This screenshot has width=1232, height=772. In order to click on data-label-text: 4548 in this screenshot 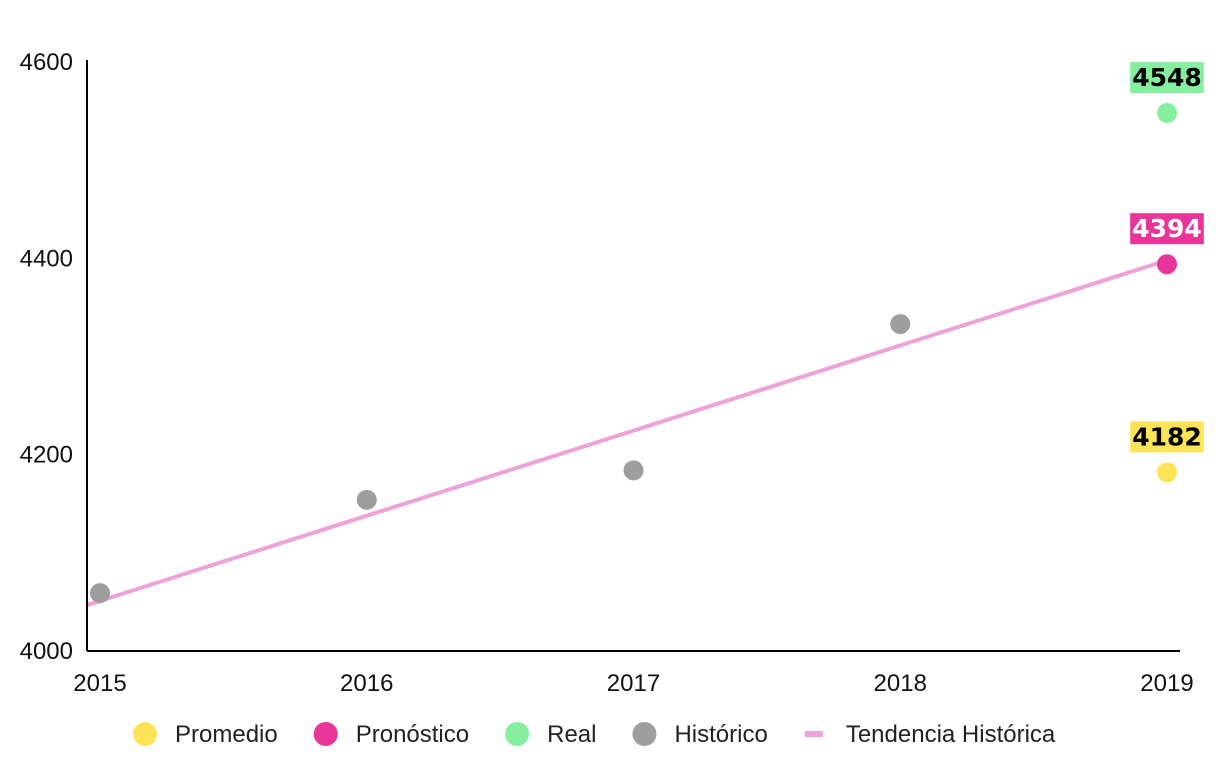, I will do `click(1167, 77)`.